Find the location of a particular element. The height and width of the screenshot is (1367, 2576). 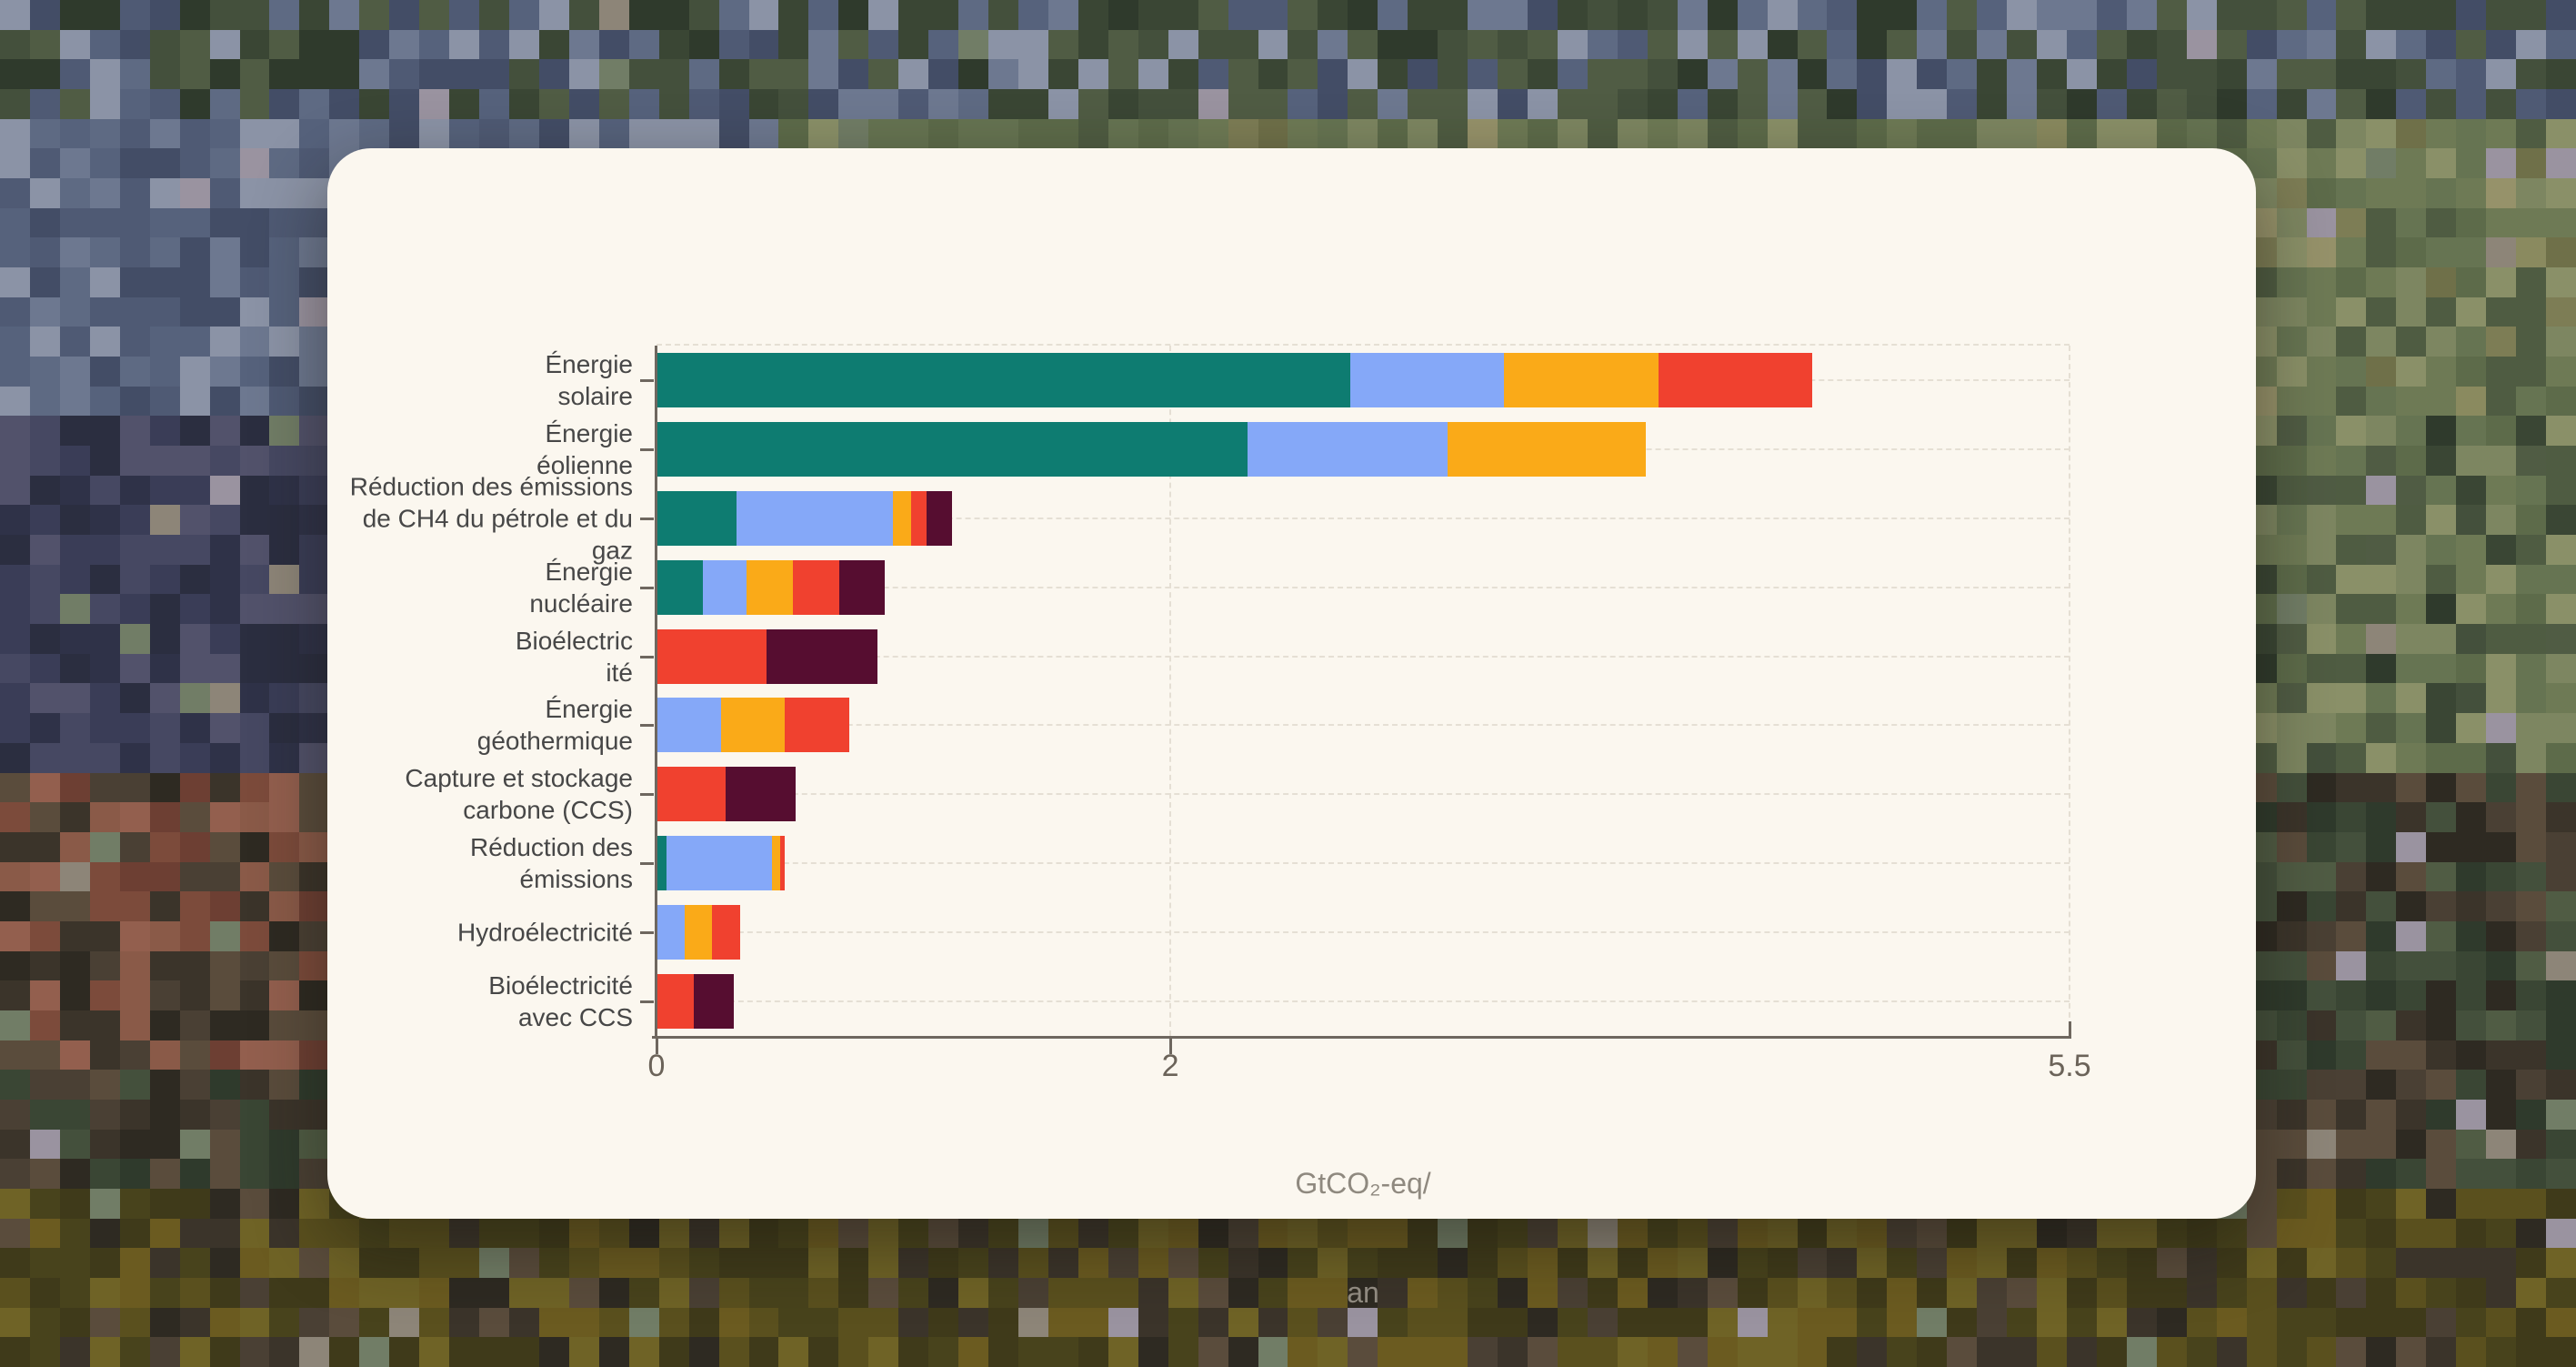

bar-energie-geothermique is located at coordinates (753, 725).